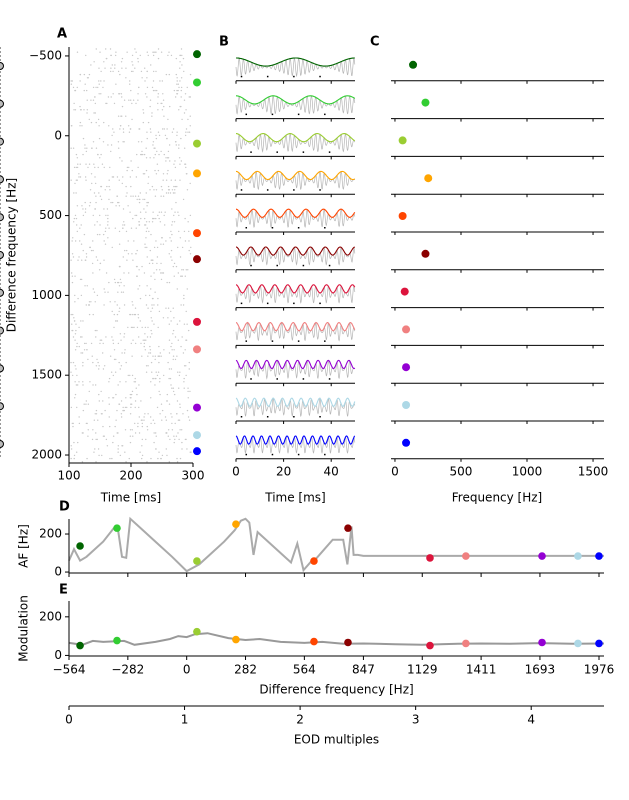 Image resolution: width=629 pixels, height=800 pixels. I want to click on x-axis-label: Frequency [Hz], so click(497, 498).